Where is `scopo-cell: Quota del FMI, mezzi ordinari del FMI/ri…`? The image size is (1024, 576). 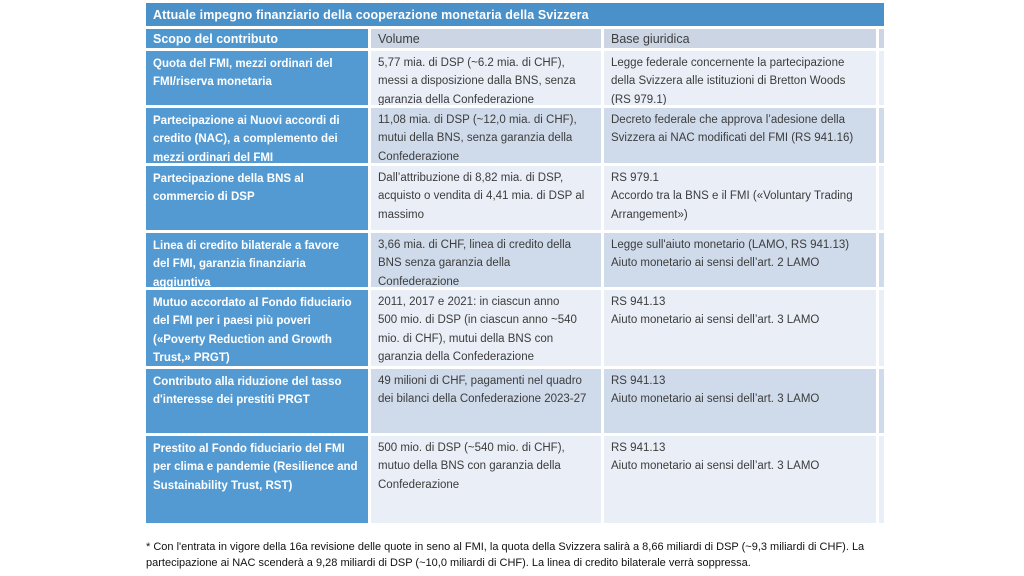
scopo-cell: Quota del FMI, mezzi ordinari del FMI/ri… is located at coordinates (257, 78).